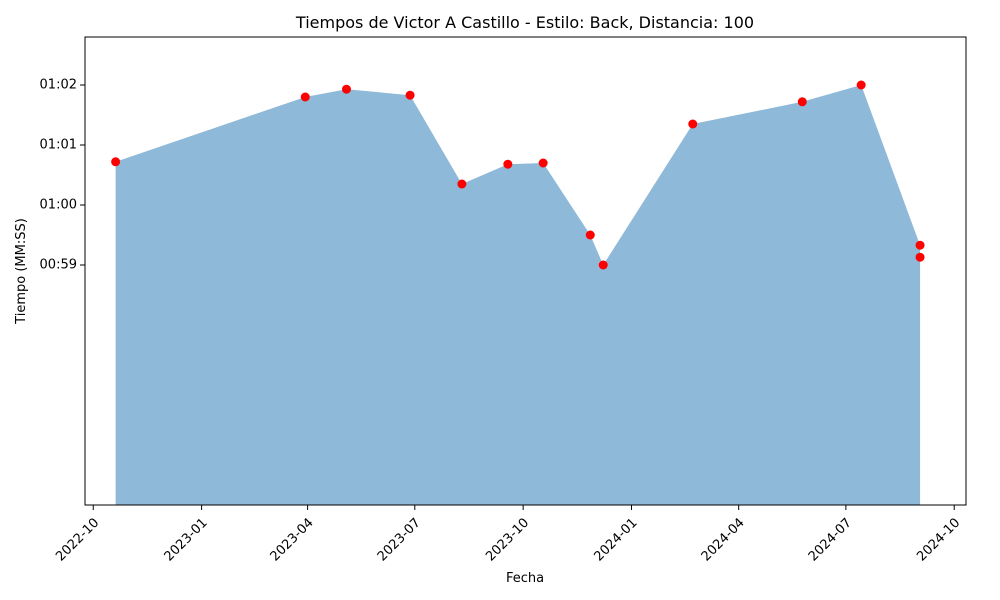  I want to click on y-axis: 00:59 01:00 01:01 01:02, so click(62, 175).